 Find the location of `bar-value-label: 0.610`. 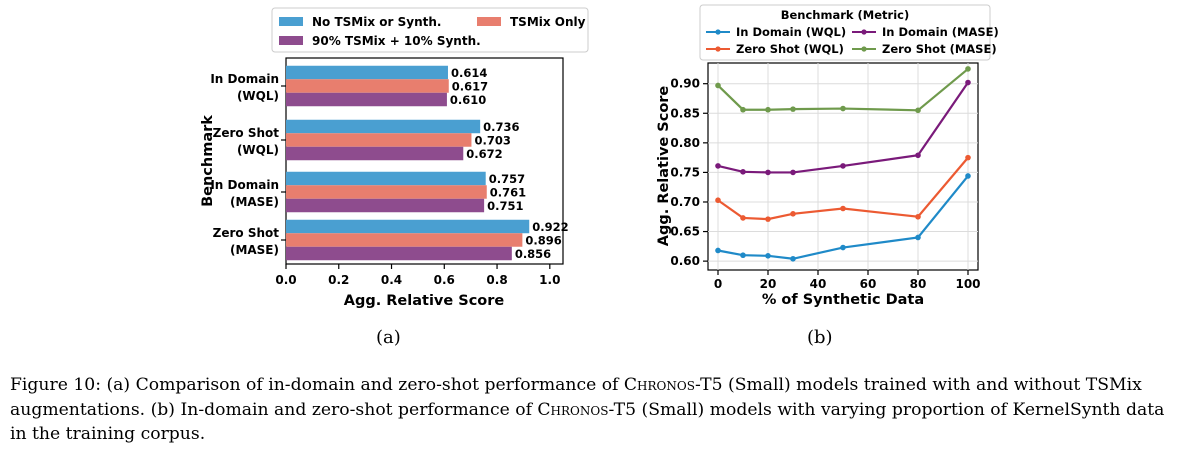

bar-value-label: 0.610 is located at coordinates (468, 100).